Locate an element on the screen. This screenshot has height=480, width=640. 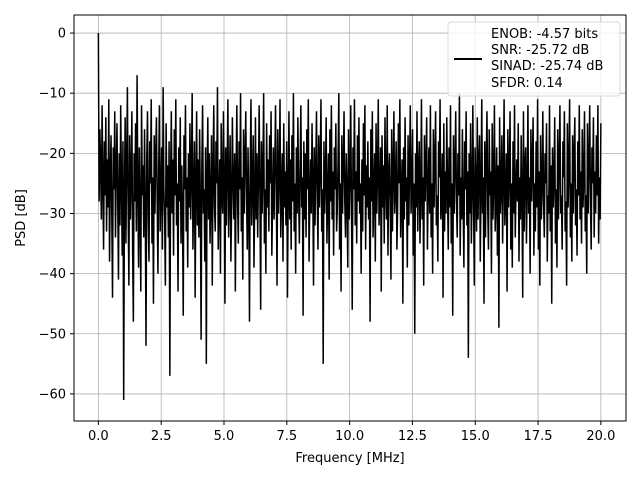
y-tick-label: −60 is located at coordinates (52, 394).